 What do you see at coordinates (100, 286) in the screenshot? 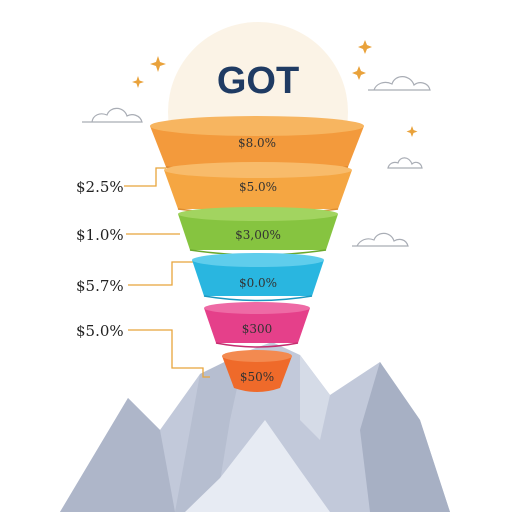
I see `side-label: $5.7%` at bounding box center [100, 286].